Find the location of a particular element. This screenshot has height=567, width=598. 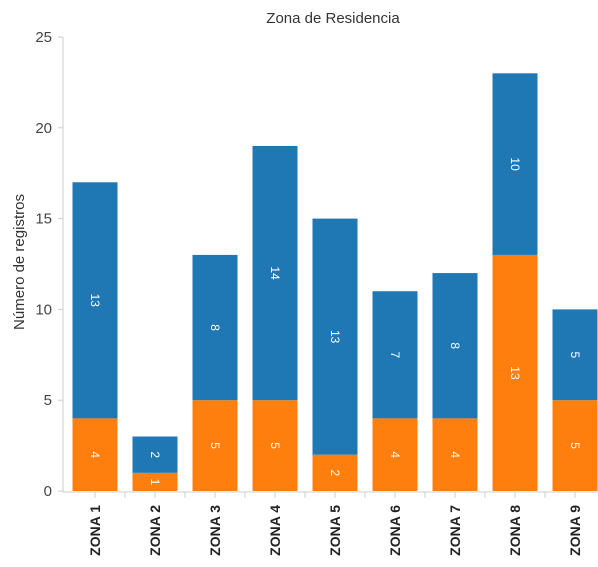

y-tick-label: 15 is located at coordinates (43, 219).